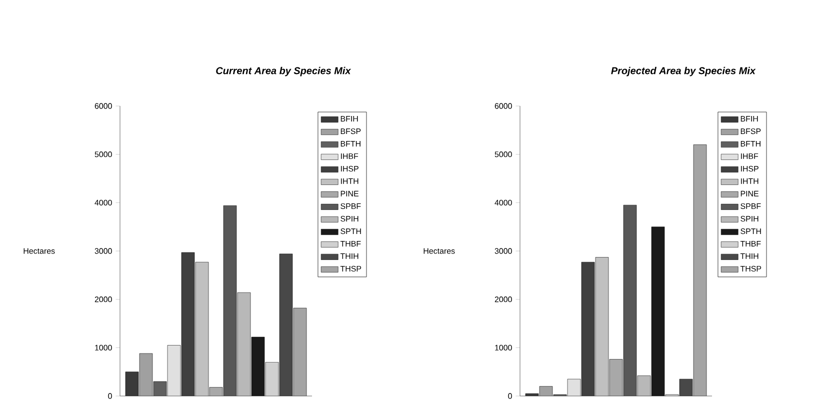 The image size is (820, 416). What do you see at coordinates (284, 71) in the screenshot?
I see `chart-title: Current Area by Species Mix` at bounding box center [284, 71].